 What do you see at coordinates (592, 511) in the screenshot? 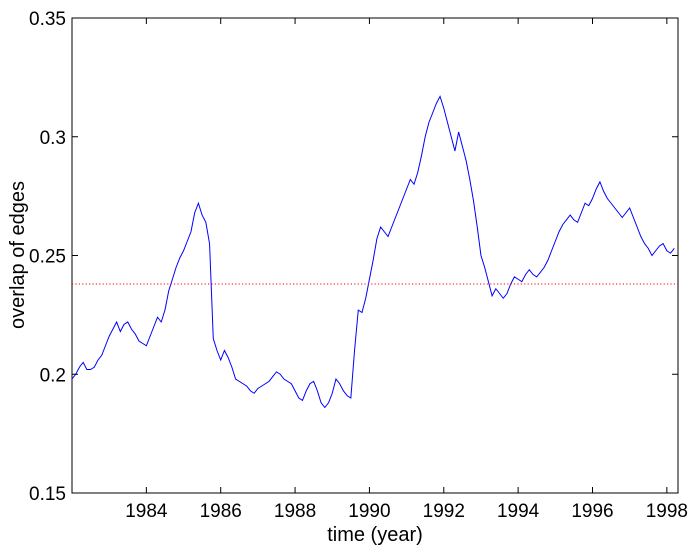
I see `x-tick-label: 1996` at bounding box center [592, 511].